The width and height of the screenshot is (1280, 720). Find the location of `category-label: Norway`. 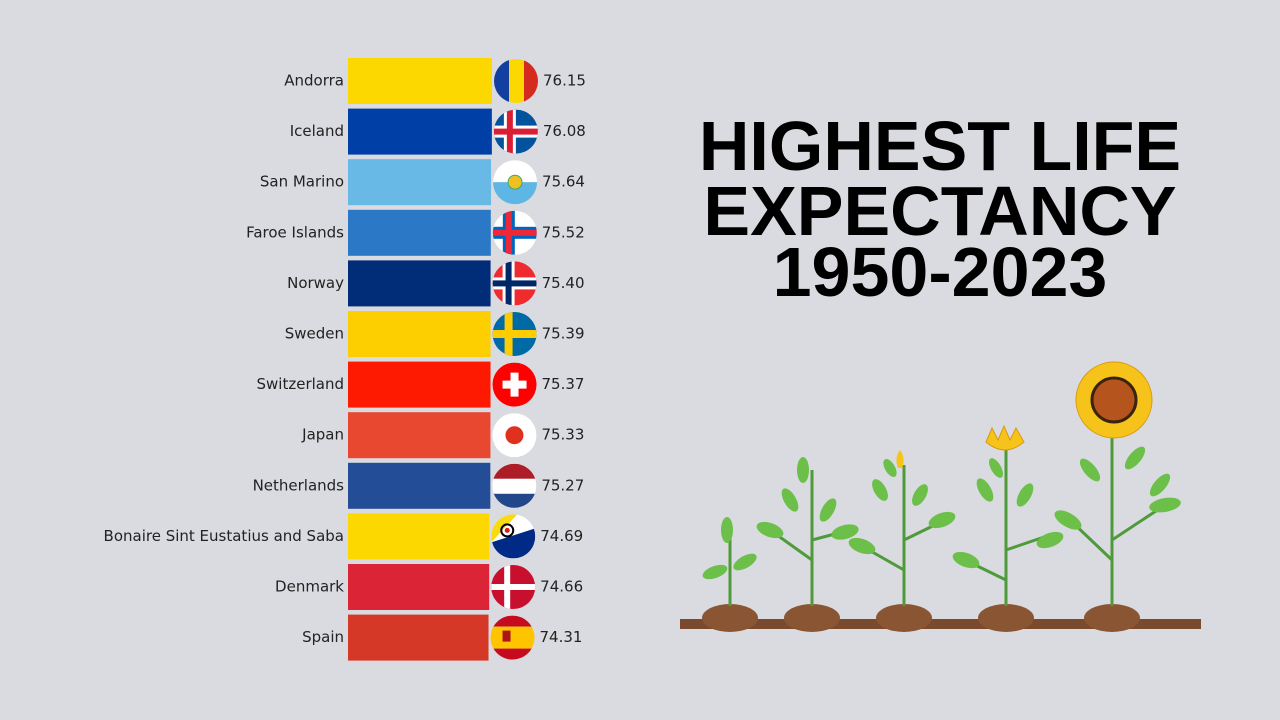

category-label: Norway is located at coordinates (315, 283).